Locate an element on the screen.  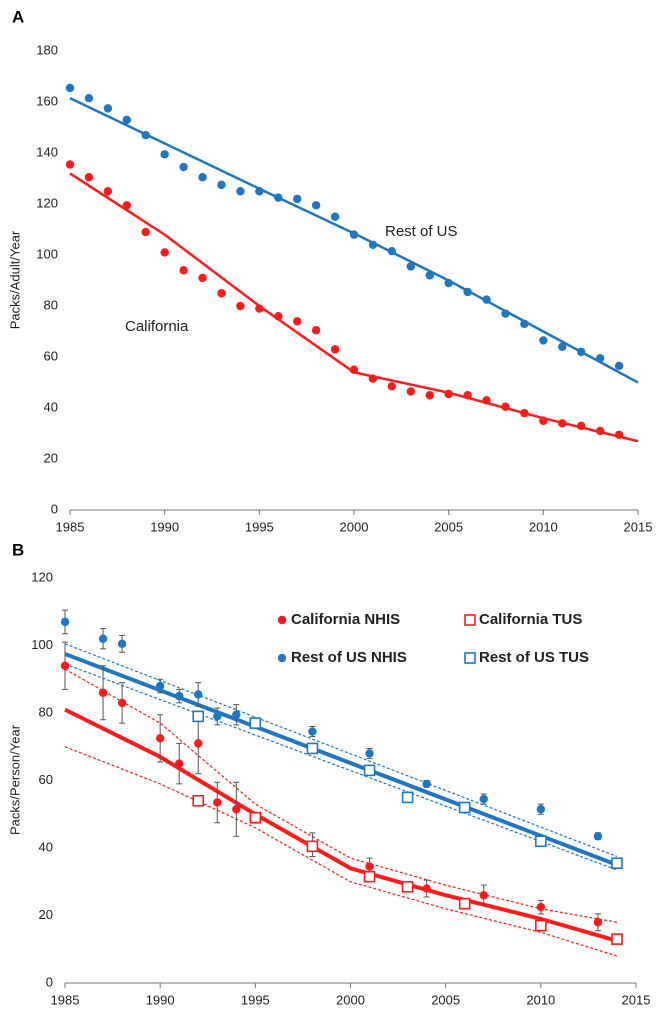
y-tick-label: 140 is located at coordinates (47, 151).